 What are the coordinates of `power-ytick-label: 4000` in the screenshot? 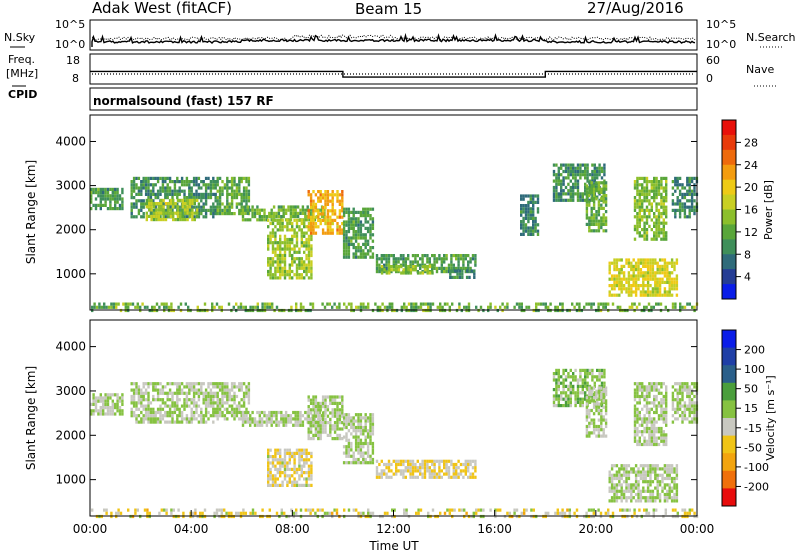 It's located at (70, 141).